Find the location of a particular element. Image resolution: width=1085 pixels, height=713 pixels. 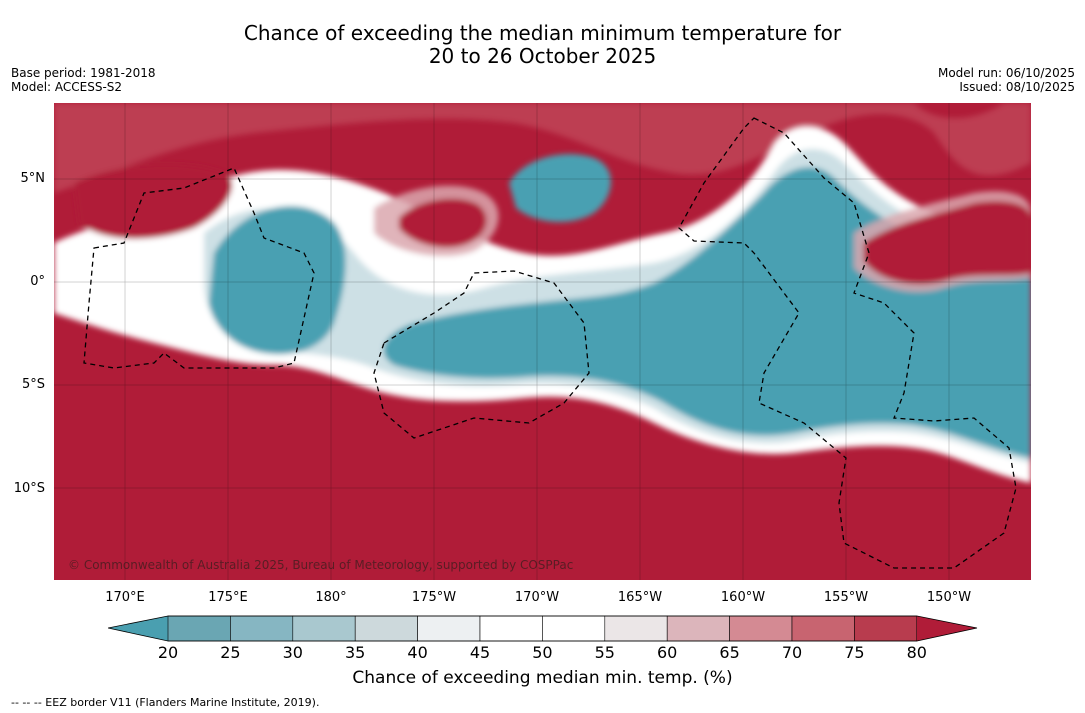

colorbar is located at coordinates (543, 628).